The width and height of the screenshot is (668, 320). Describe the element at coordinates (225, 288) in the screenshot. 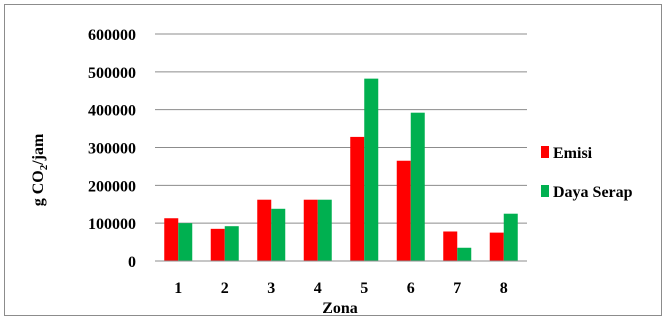

I see `x-tick-label: 2` at that location.